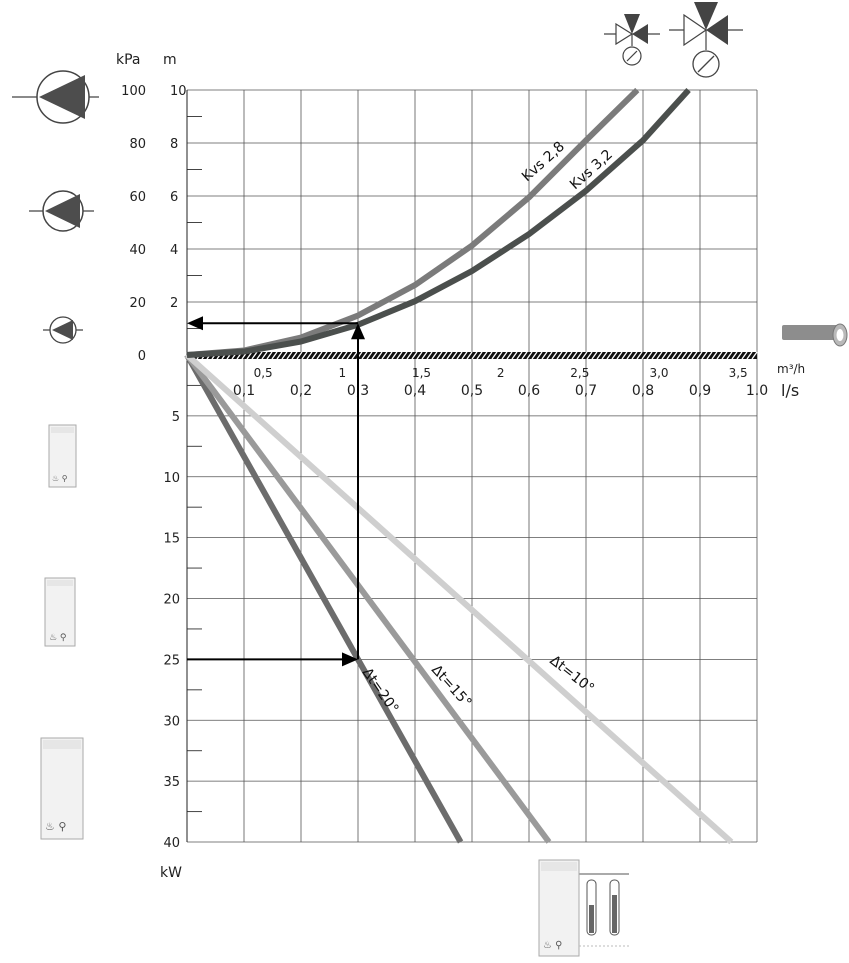 The height and width of the screenshot is (963, 849). What do you see at coordinates (791, 369) in the screenshot?
I see `m3h-axis-label: m³/h` at bounding box center [791, 369].